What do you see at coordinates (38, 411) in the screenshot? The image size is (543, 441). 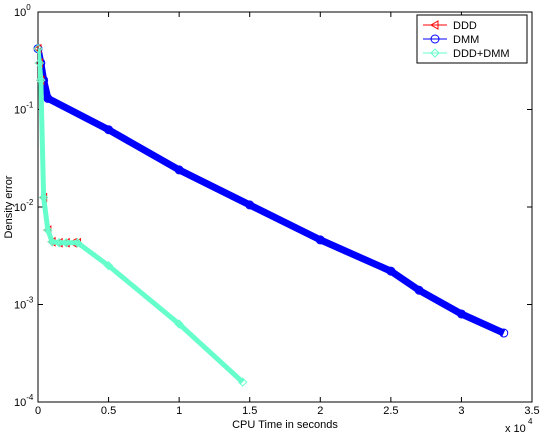 I see `x-tick-label: 0` at bounding box center [38, 411].